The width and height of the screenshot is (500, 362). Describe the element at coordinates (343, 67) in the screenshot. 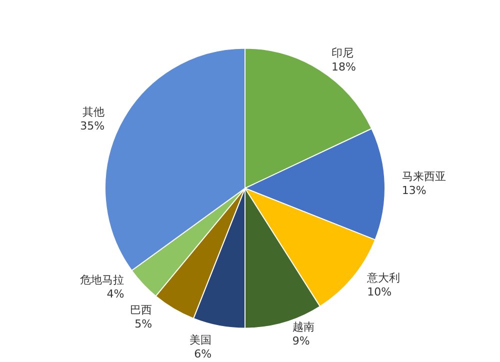

I see `data-label: 18%` at that location.